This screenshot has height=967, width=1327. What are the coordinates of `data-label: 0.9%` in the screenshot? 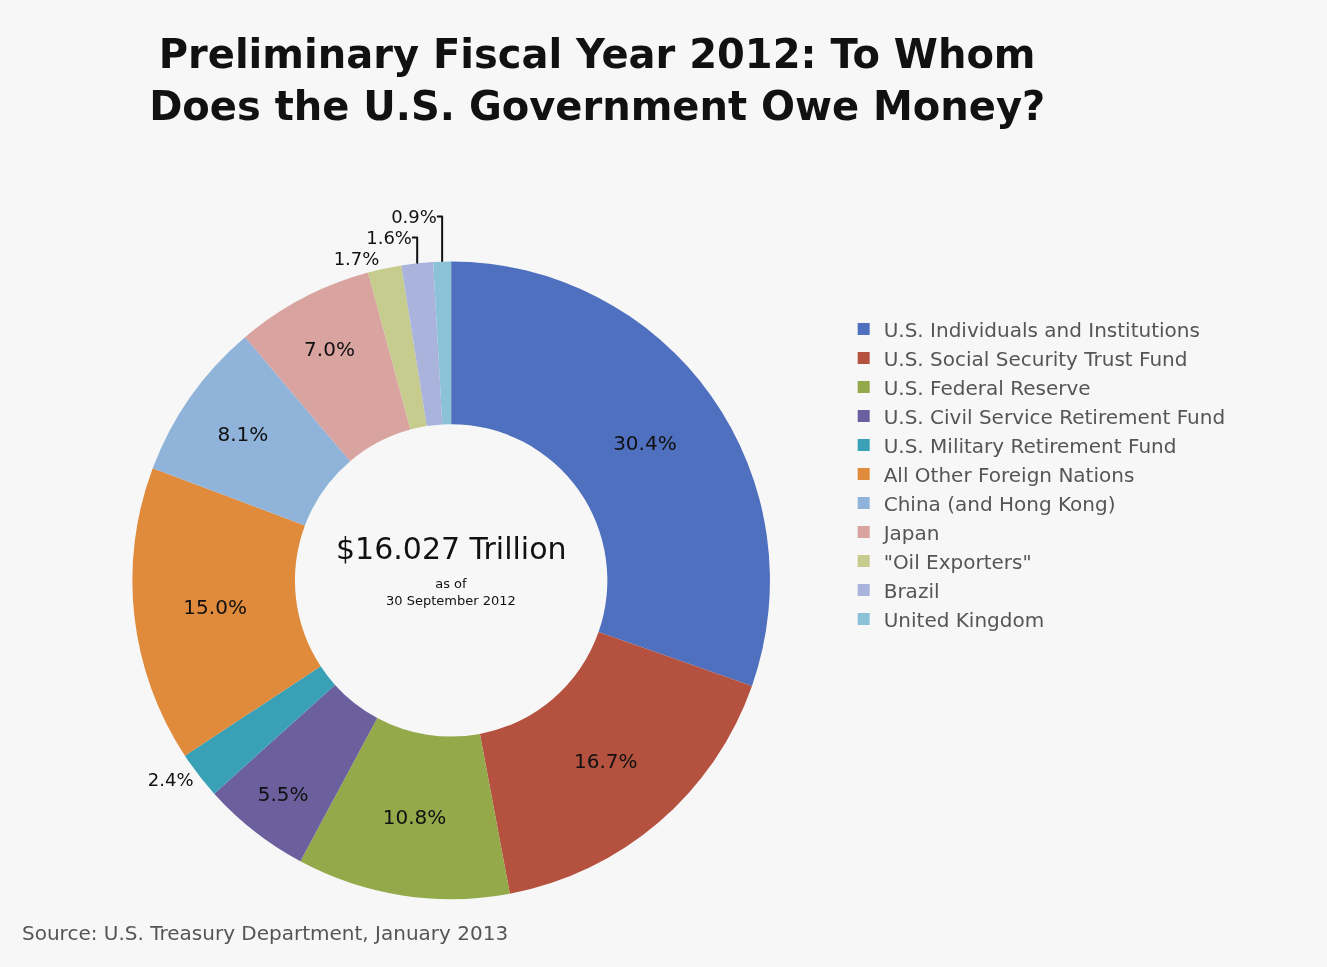 It's located at (414, 217).